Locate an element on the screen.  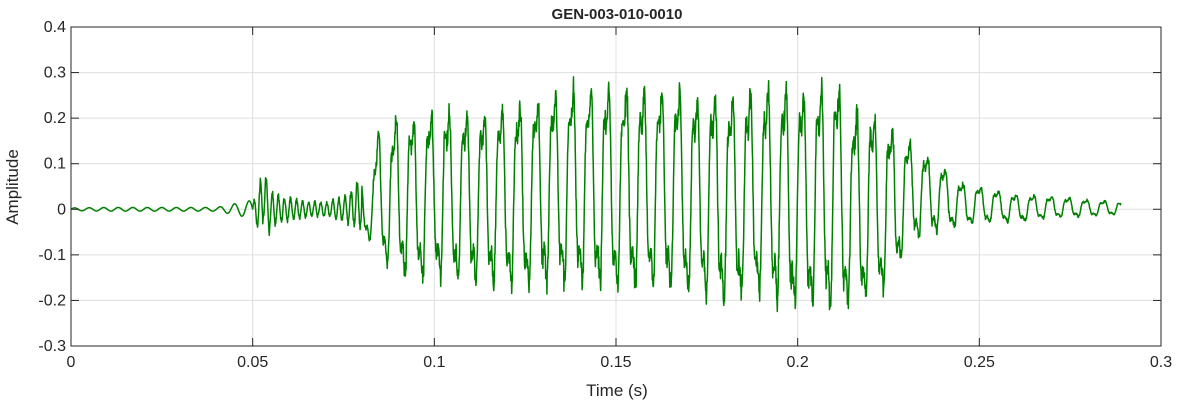
x-tick-label: 0.05 is located at coordinates (252, 362).